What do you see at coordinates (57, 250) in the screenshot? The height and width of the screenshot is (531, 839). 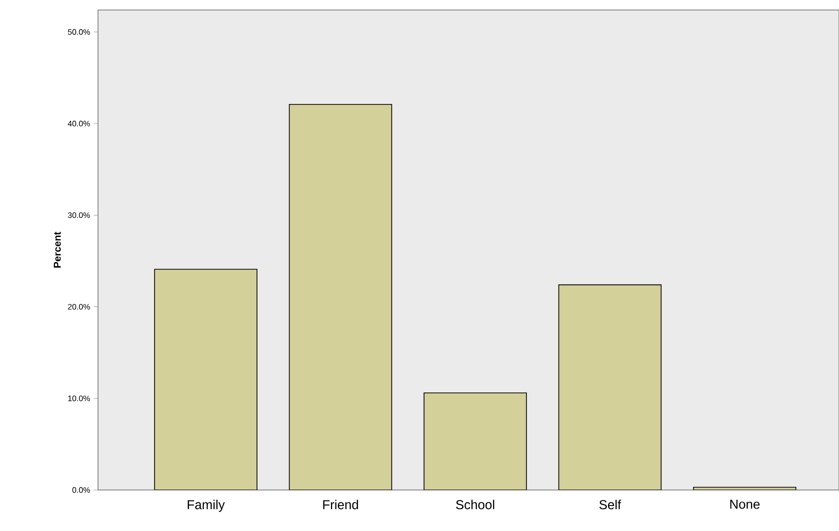 I see `y-axis-title: Percent` at bounding box center [57, 250].